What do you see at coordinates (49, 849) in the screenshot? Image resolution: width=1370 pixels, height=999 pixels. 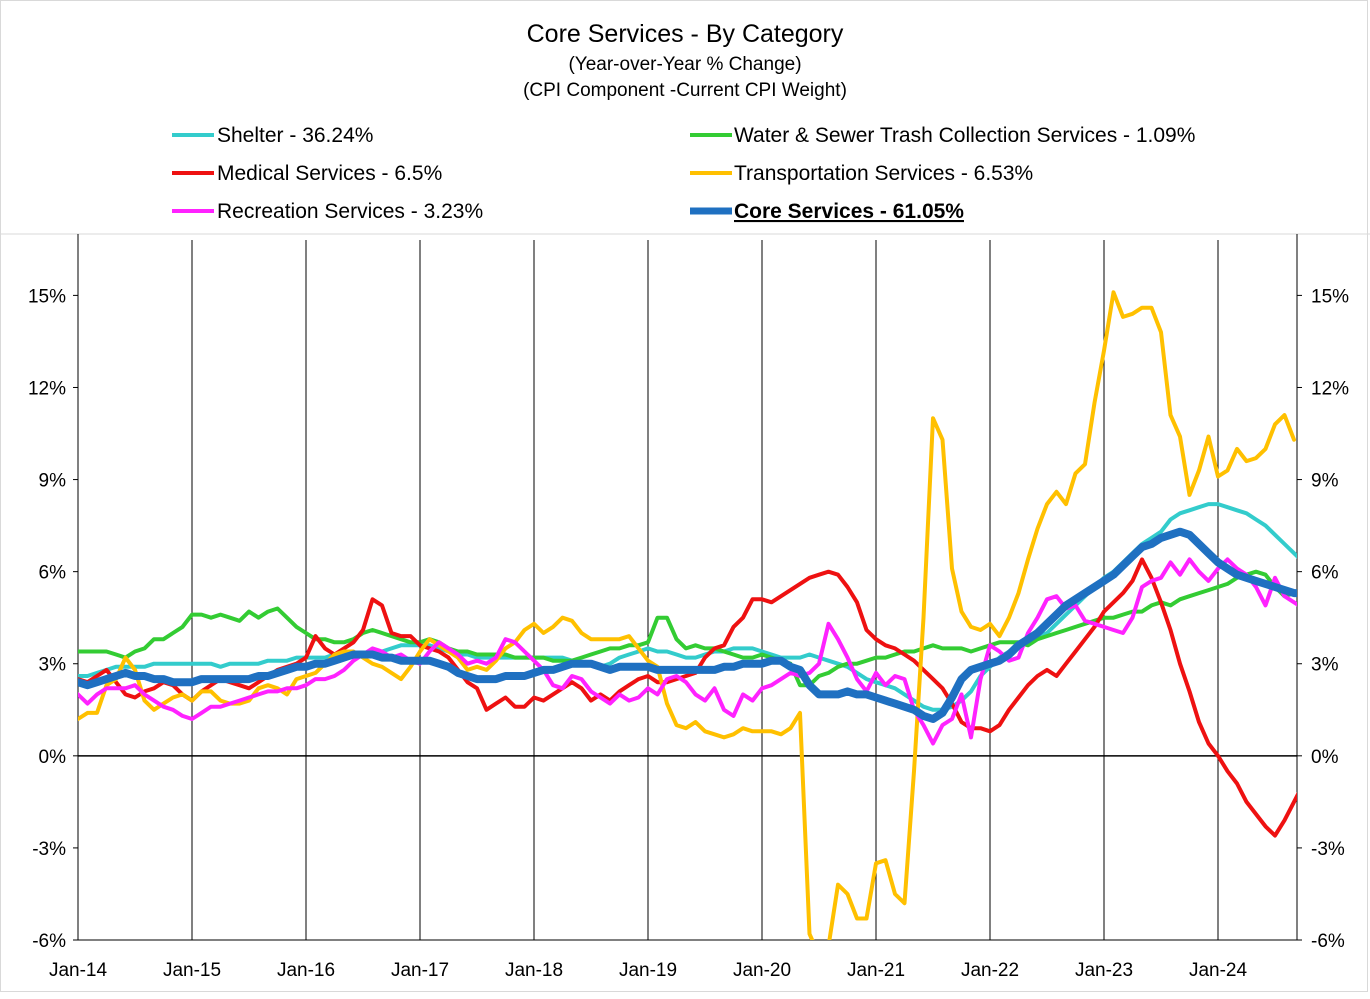 I see `y-tick-label-left: -3%` at bounding box center [49, 849].